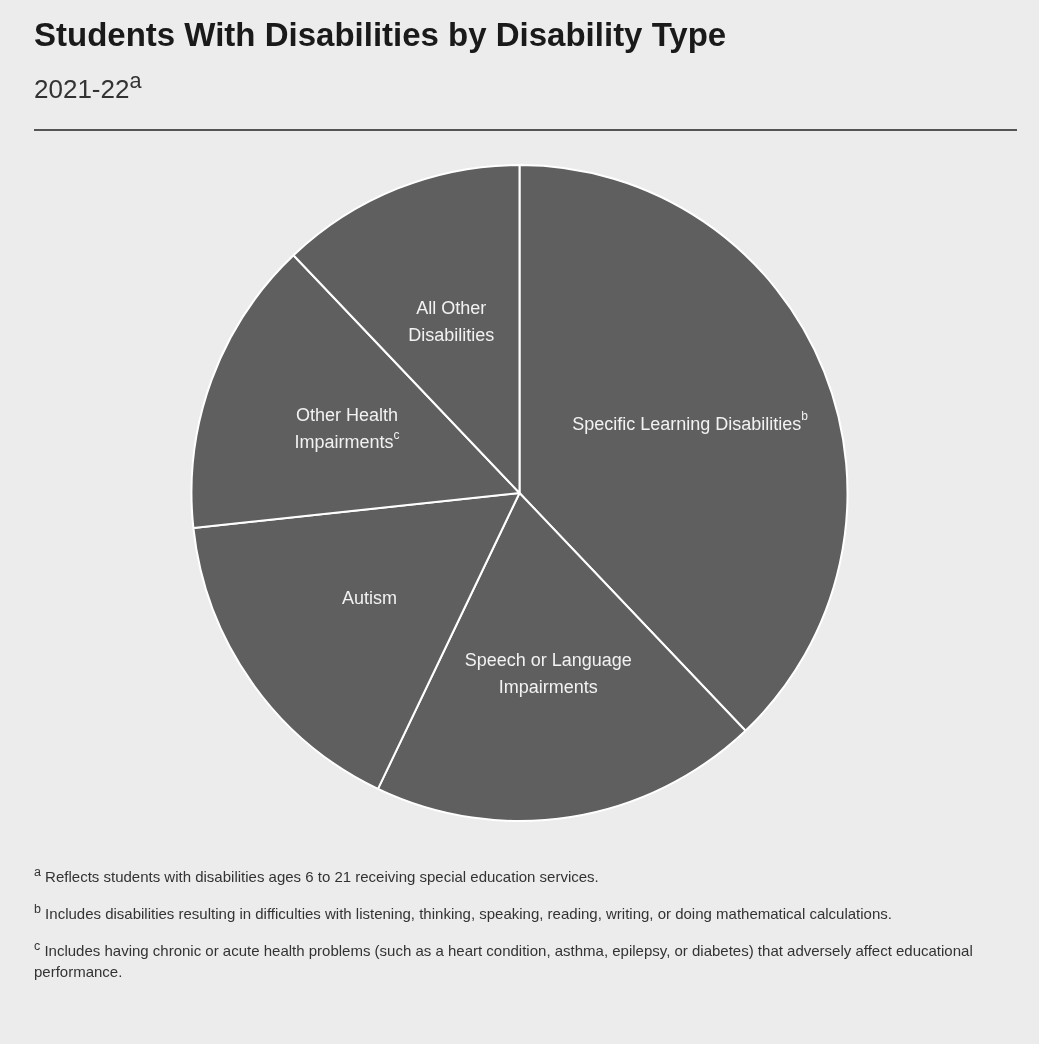 Image resolution: width=1039 pixels, height=1044 pixels. I want to click on slice-label: Speech or Language Impairments, so click(548, 673).